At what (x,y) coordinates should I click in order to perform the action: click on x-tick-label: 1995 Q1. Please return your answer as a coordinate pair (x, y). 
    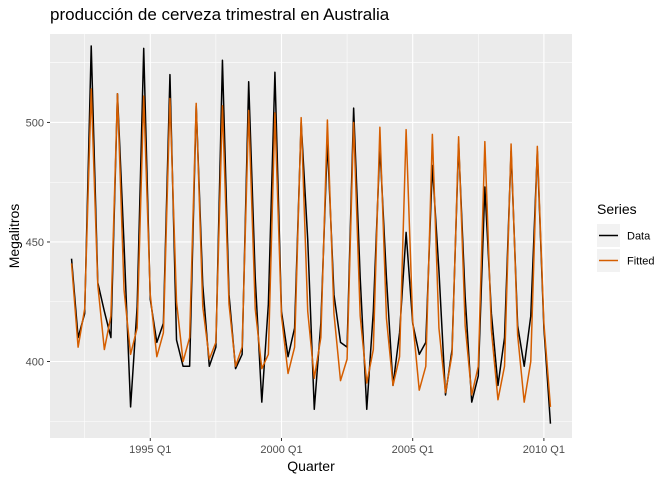
    Looking at the image, I should click on (150, 450).